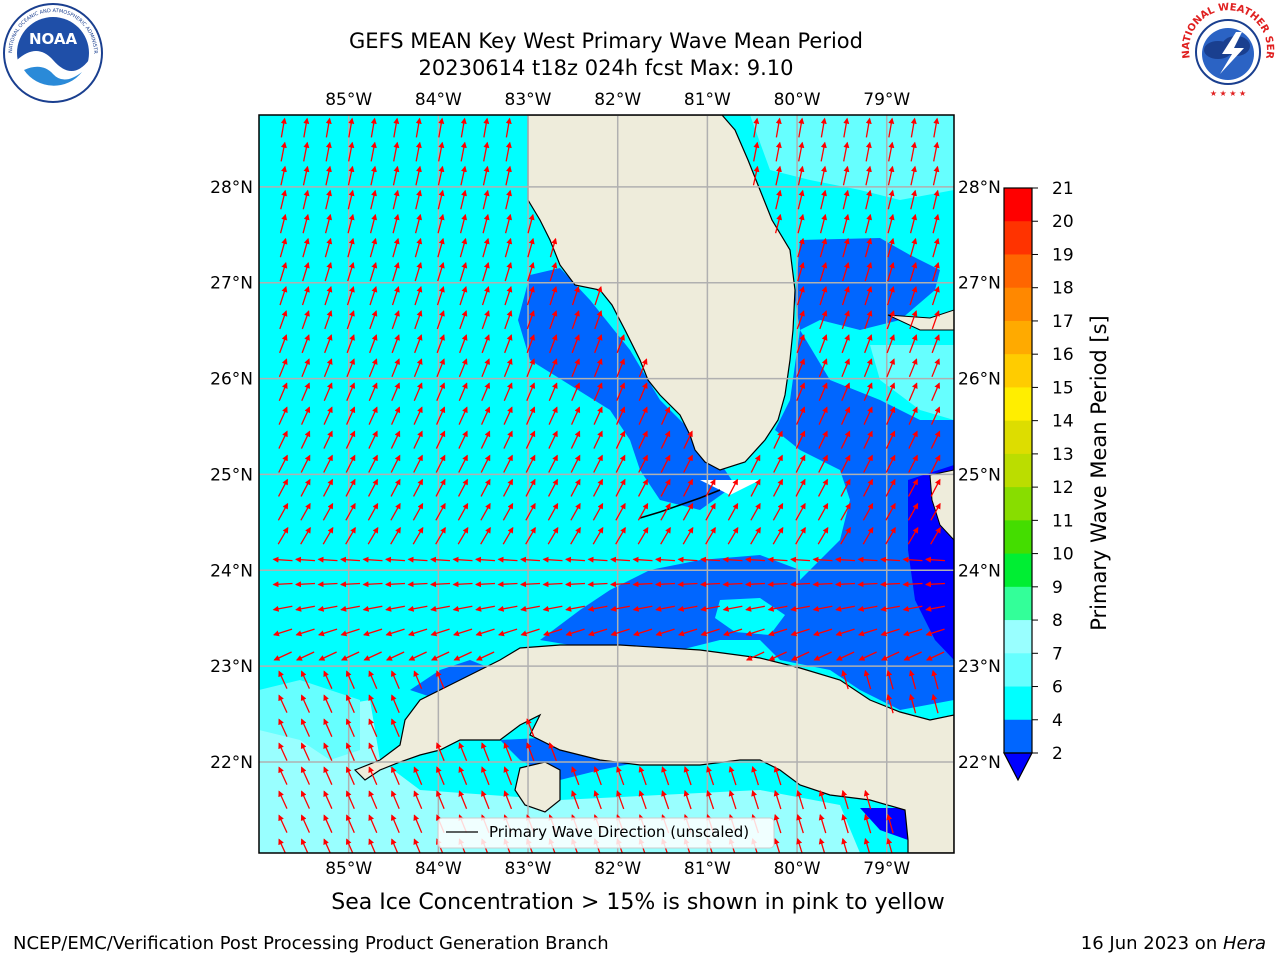 This screenshot has height=960, width=1280. I want to click on isle-of-youth, so click(537, 787).